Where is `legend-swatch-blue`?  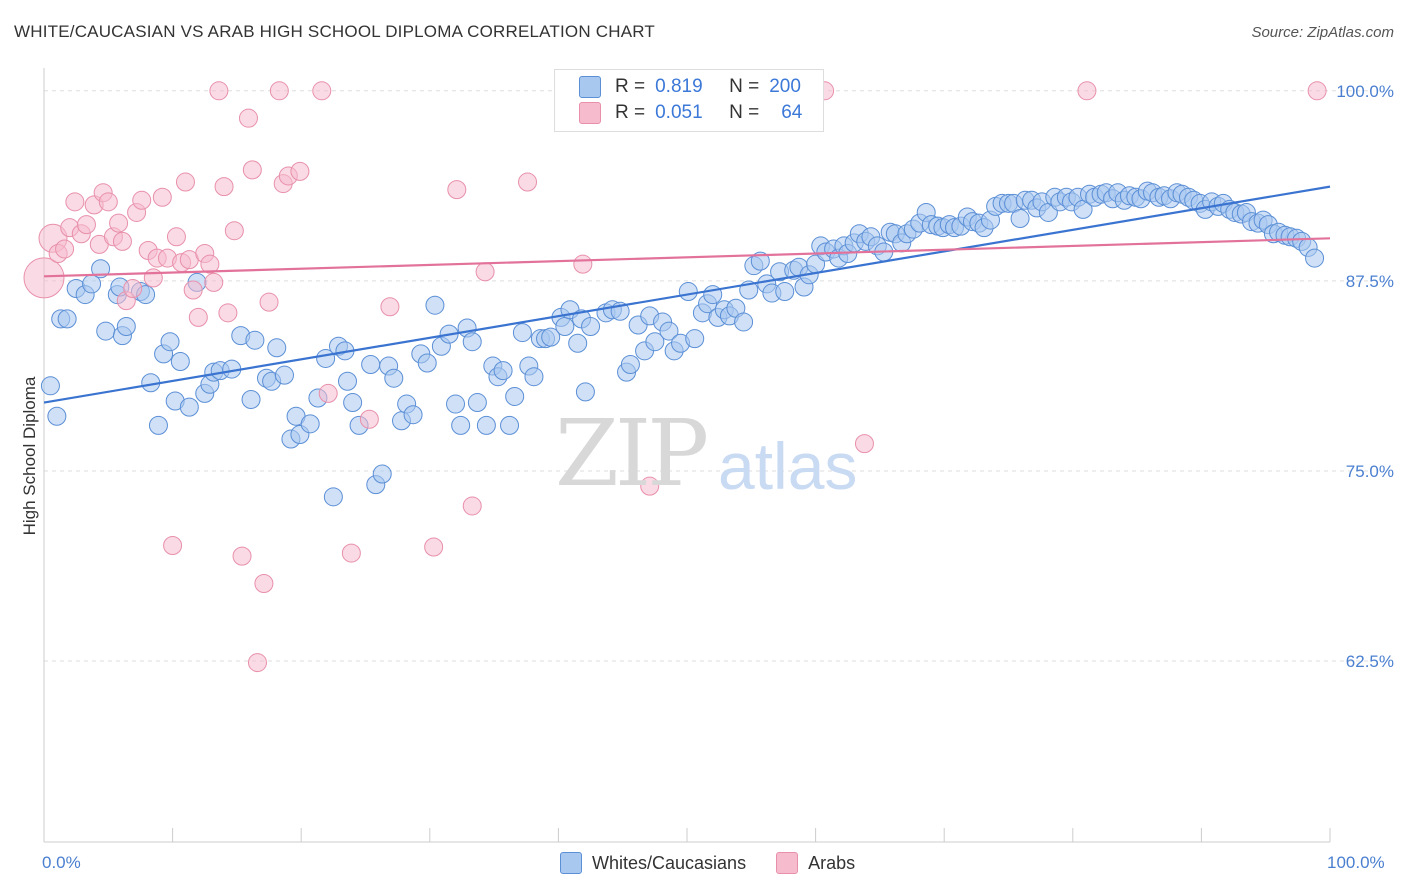
legend-swatch-blue is located at coordinates (590, 87).